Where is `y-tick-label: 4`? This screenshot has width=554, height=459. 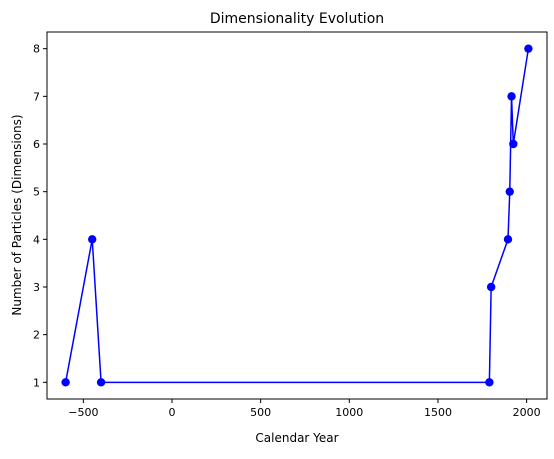
y-tick-label: 4 is located at coordinates (36, 239).